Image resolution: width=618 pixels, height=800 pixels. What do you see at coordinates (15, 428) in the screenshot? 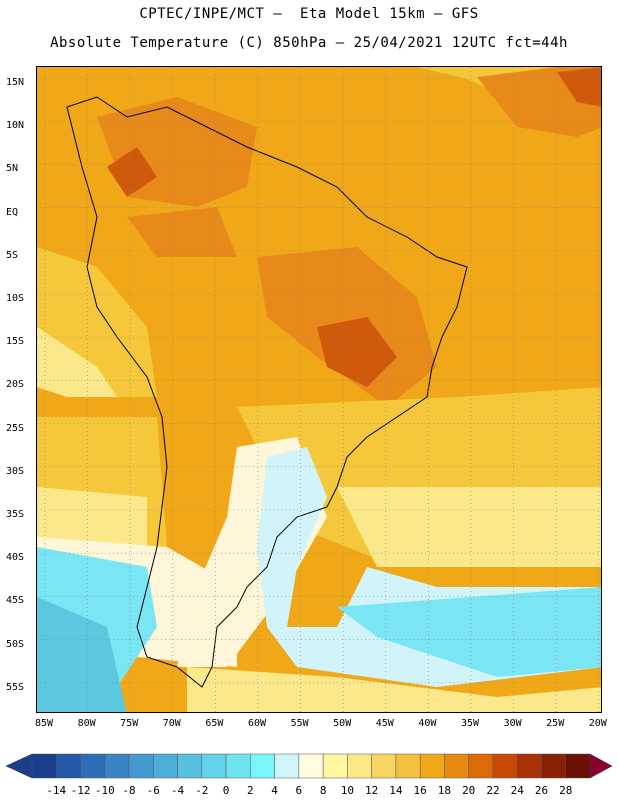
I see `lat-label: 25S` at bounding box center [15, 428].